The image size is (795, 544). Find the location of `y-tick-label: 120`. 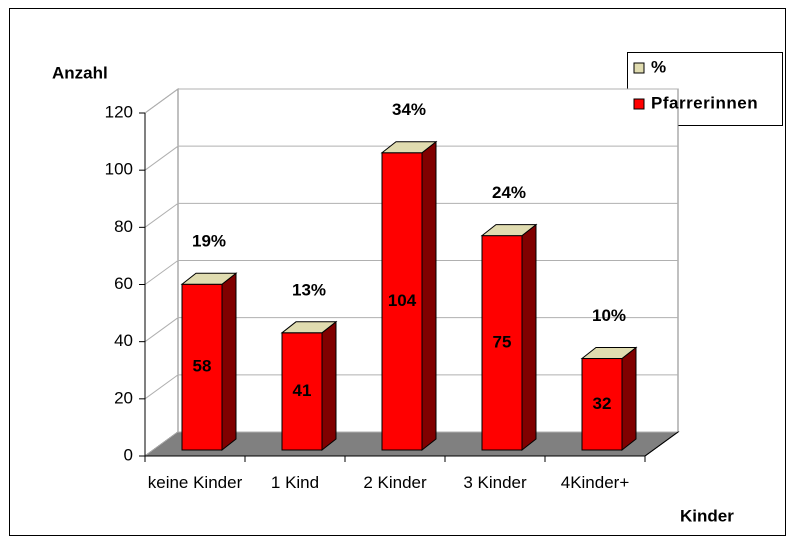

y-tick-label: 120 is located at coordinates (119, 111).